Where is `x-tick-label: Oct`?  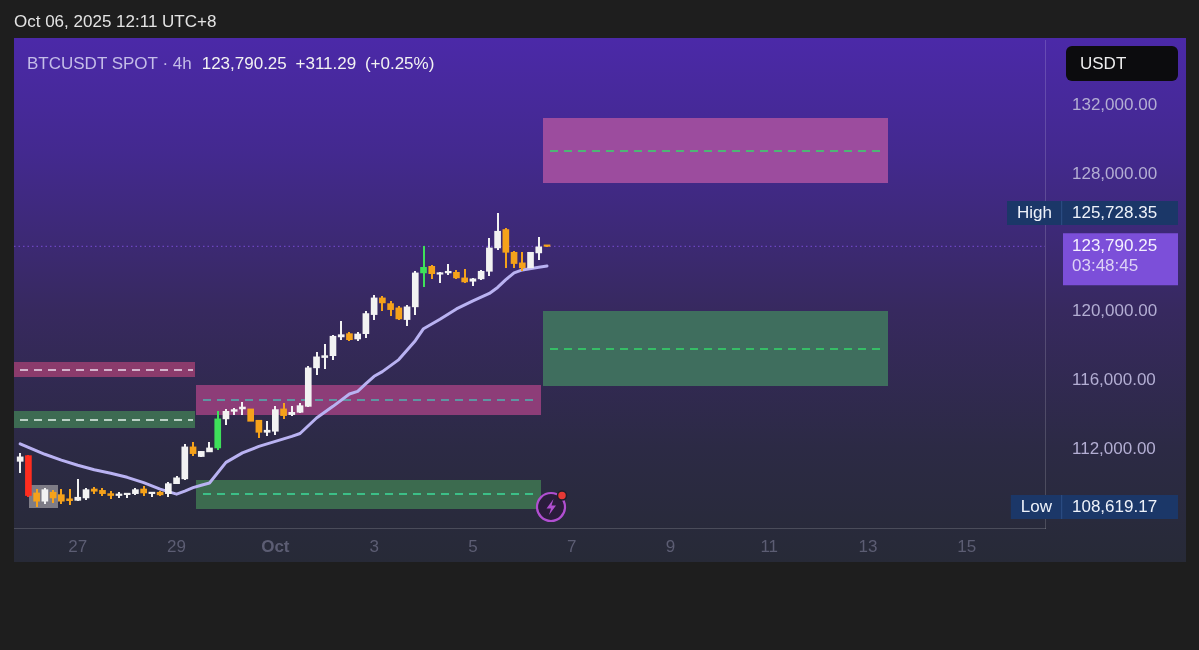
x-tick-label: Oct is located at coordinates (275, 546).